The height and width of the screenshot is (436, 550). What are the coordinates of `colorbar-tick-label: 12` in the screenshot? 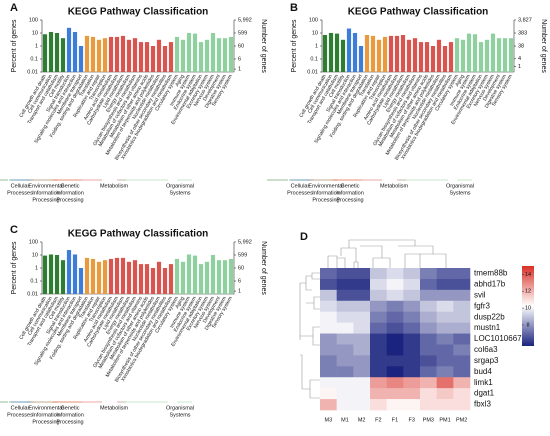 It's located at (528, 292).